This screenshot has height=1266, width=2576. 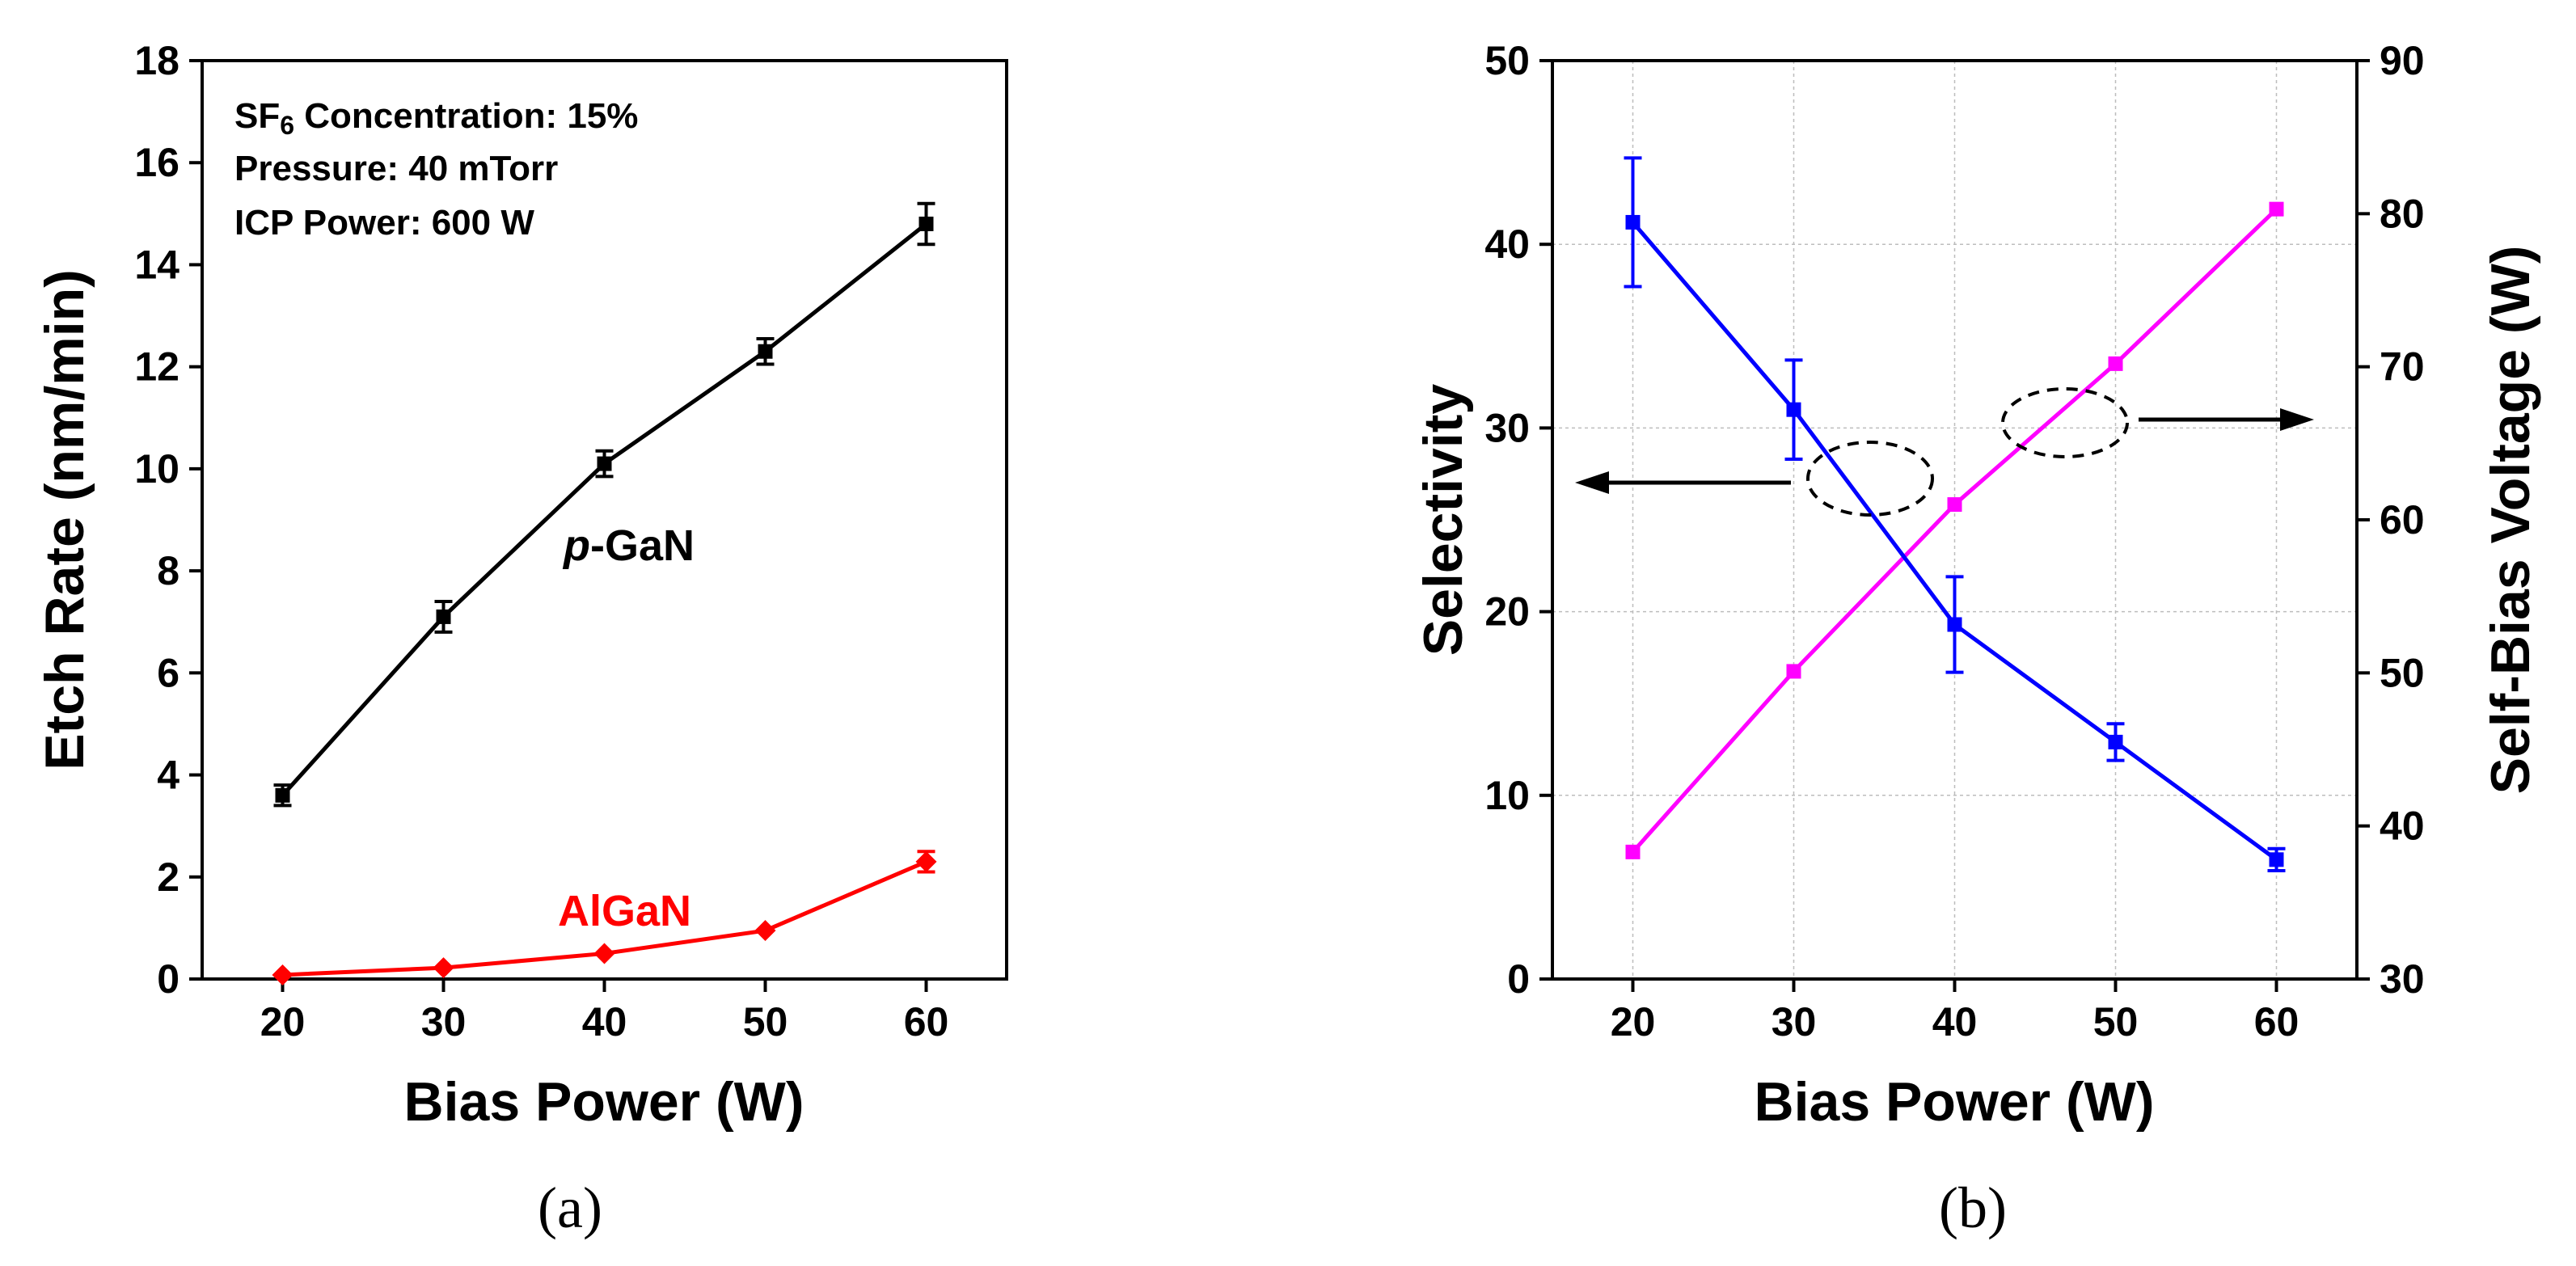 I want to click on panel-b-x-ticks: 20 30 40 50 60, so click(x=1955, y=1011).